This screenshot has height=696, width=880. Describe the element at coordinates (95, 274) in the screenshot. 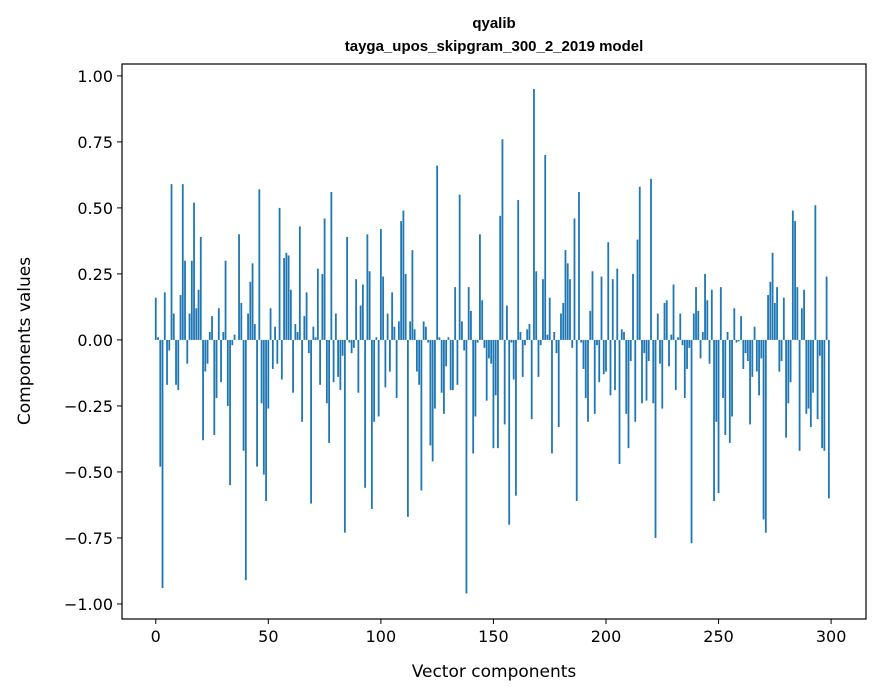

I see `y-tick-label: 0.25` at that location.